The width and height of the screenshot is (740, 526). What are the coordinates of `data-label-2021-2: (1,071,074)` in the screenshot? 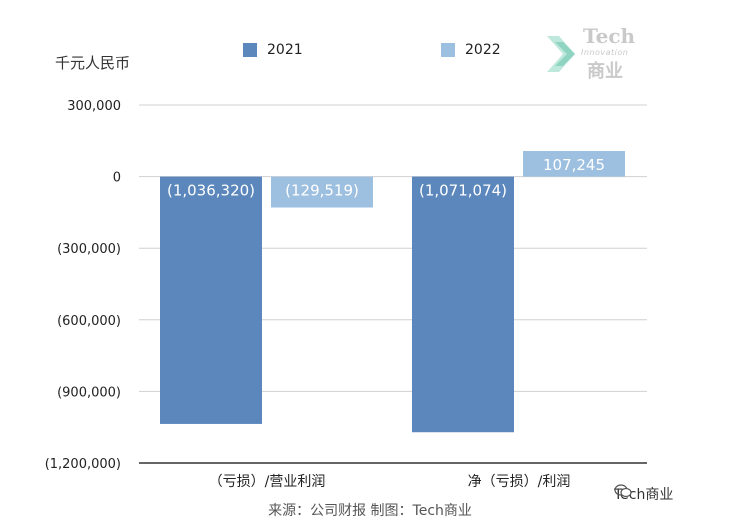 It's located at (463, 191).